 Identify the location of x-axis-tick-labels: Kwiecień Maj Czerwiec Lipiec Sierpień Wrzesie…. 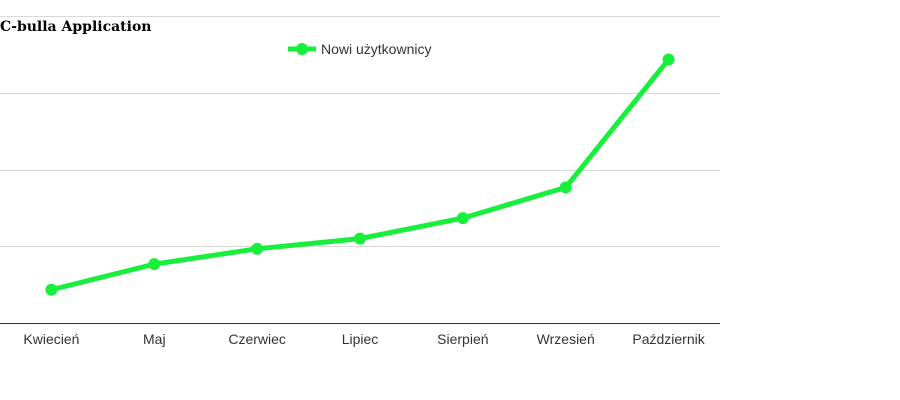
(364, 339).